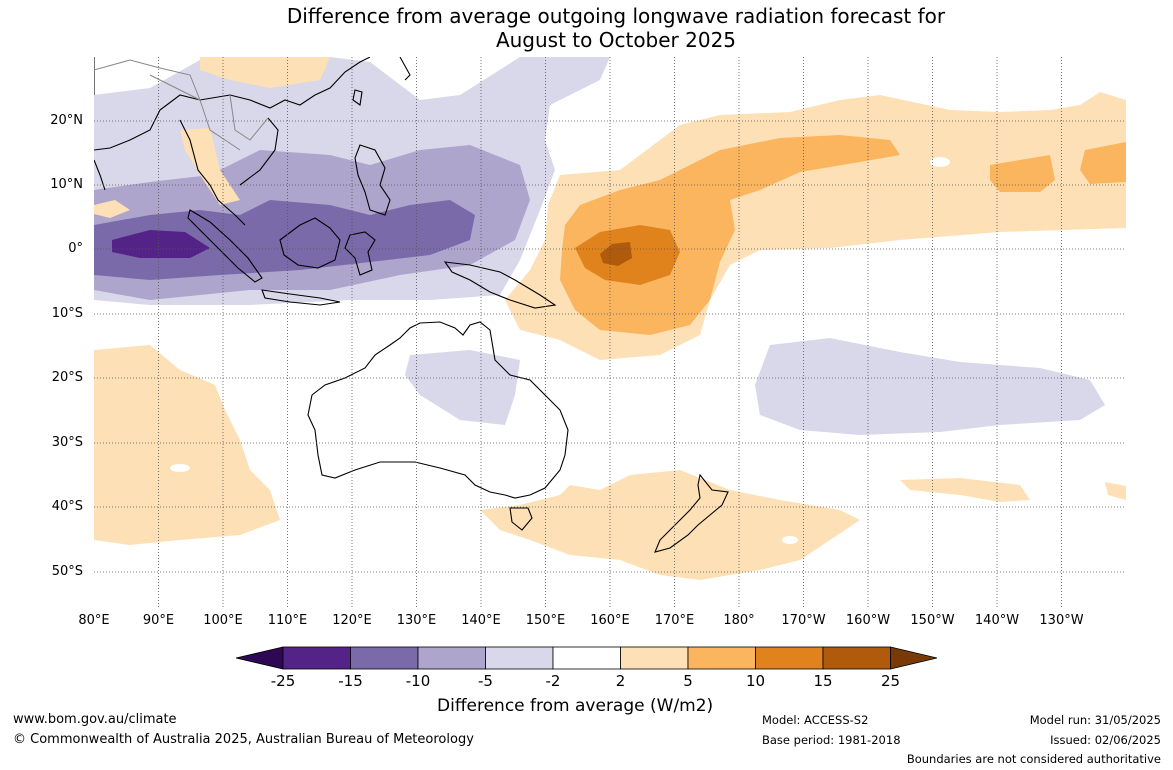 The width and height of the screenshot is (1173, 770). Describe the element at coordinates (831, 740) in the screenshot. I see `base-period: Base period: 1981-2018` at that location.